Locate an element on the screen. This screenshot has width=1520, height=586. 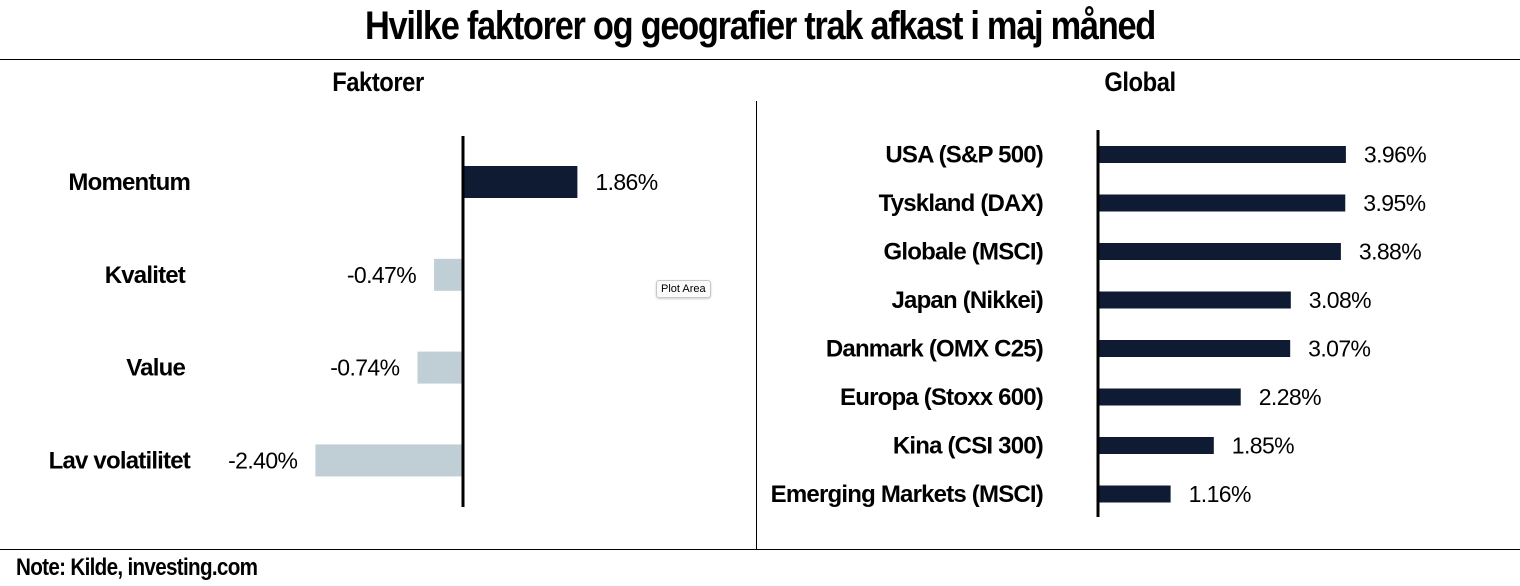
title-divider is located at coordinates (760, 59).